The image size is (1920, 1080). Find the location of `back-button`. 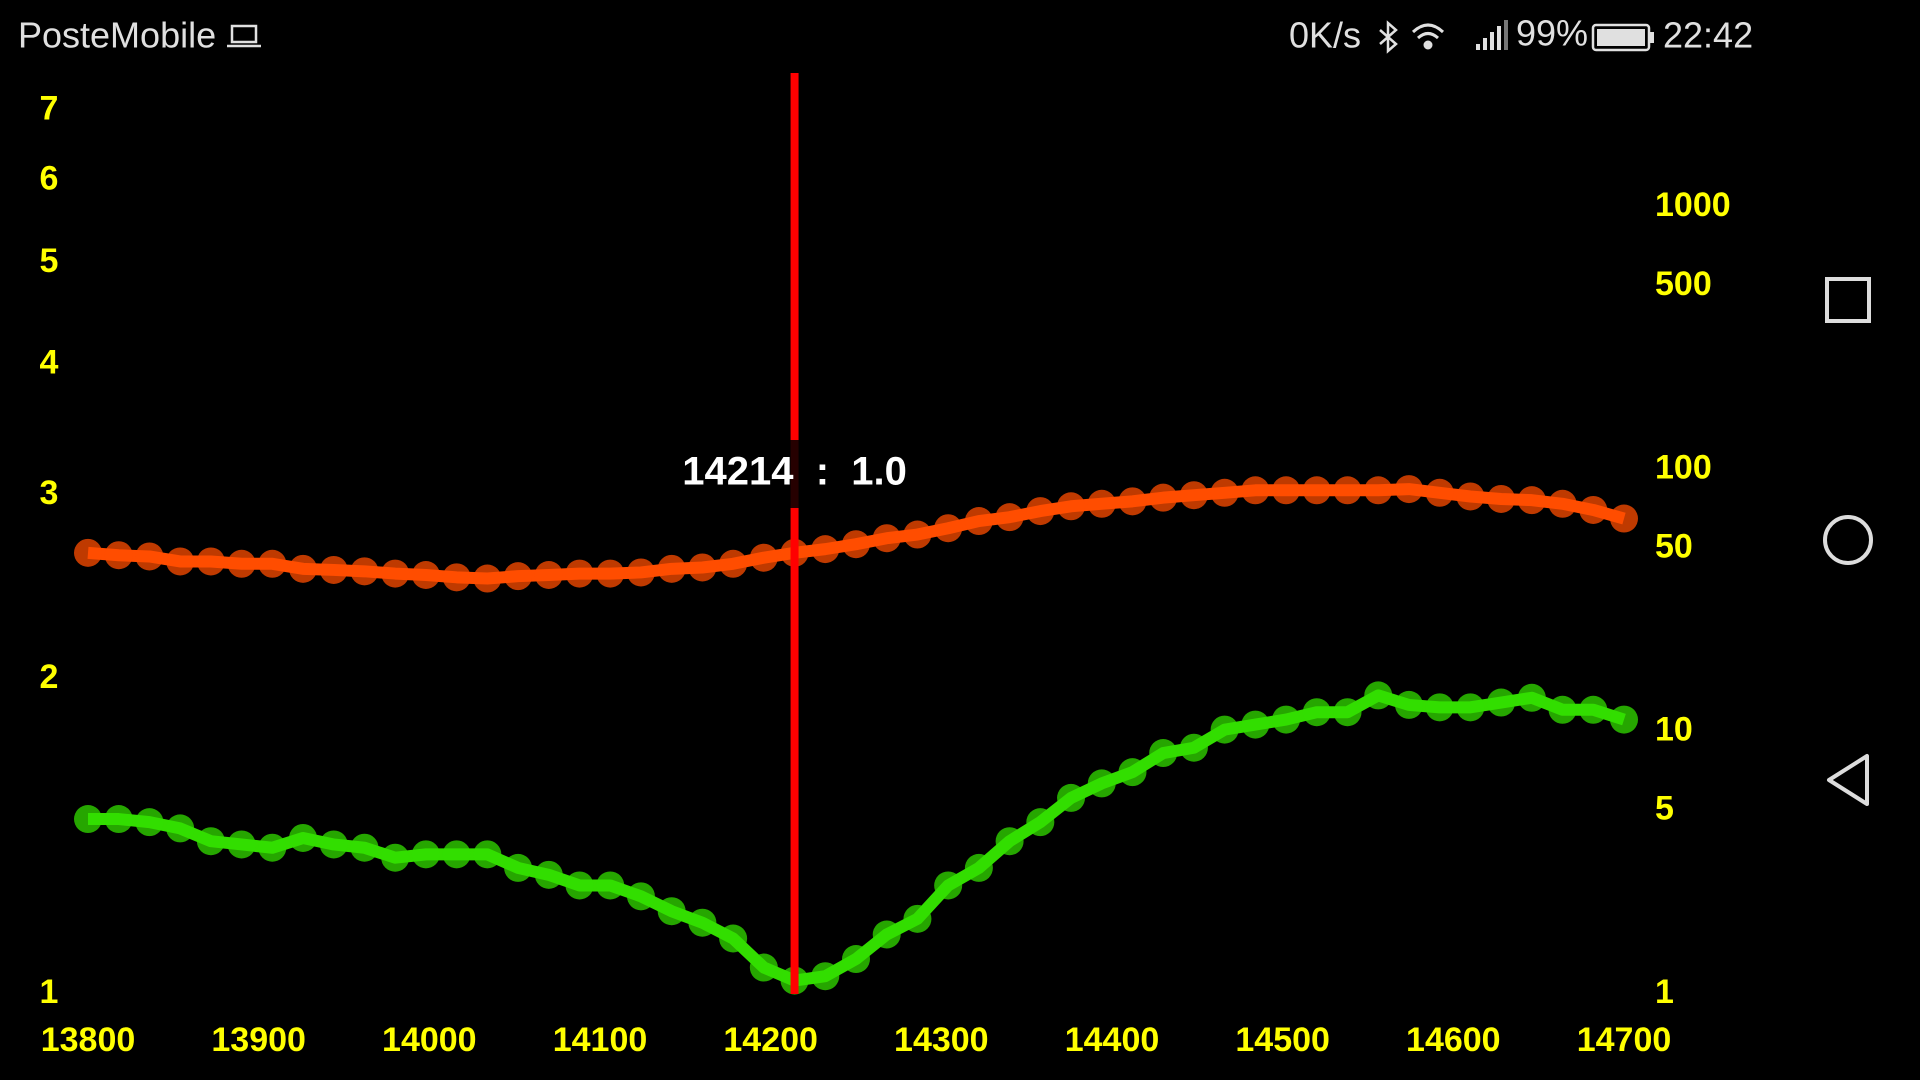

back-button is located at coordinates (1848, 780).